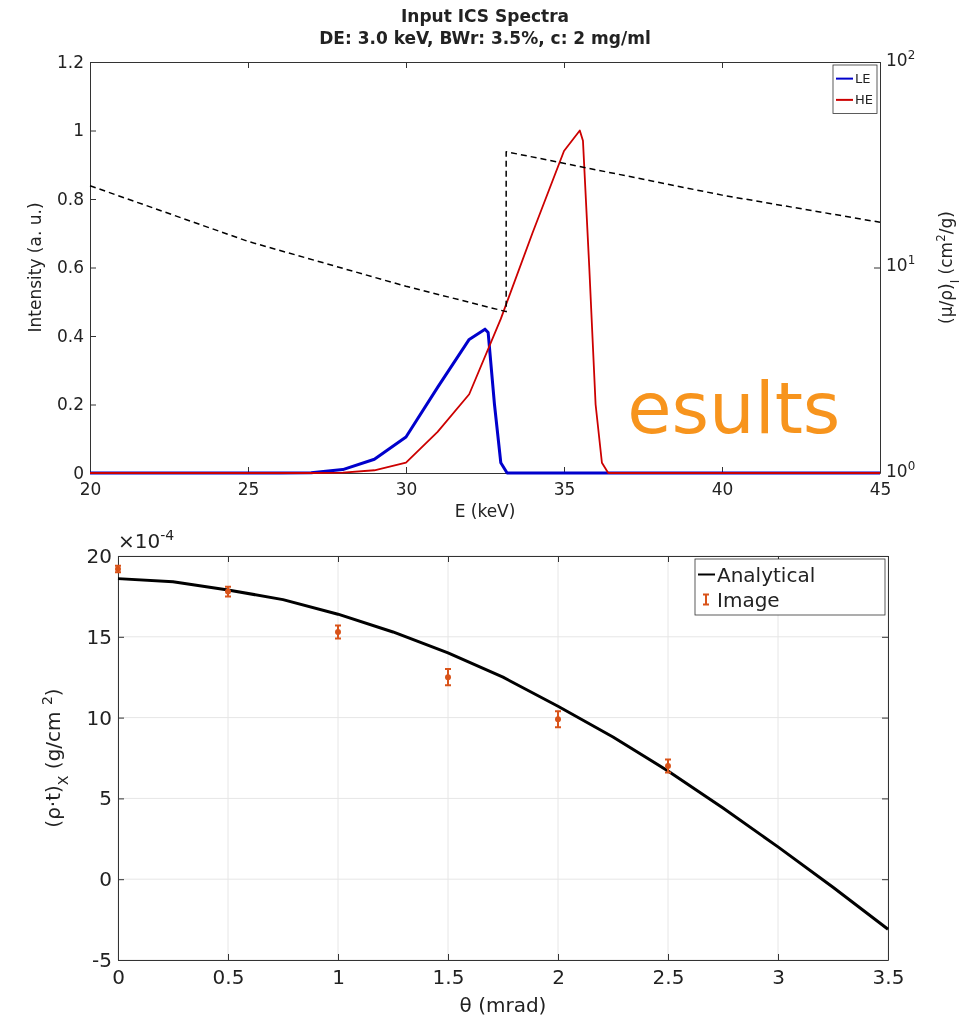 The height and width of the screenshot is (1026, 979). Describe the element at coordinates (901, 264) in the screenshot. I see `y2-tick-label: 10$^{1}$` at that location.